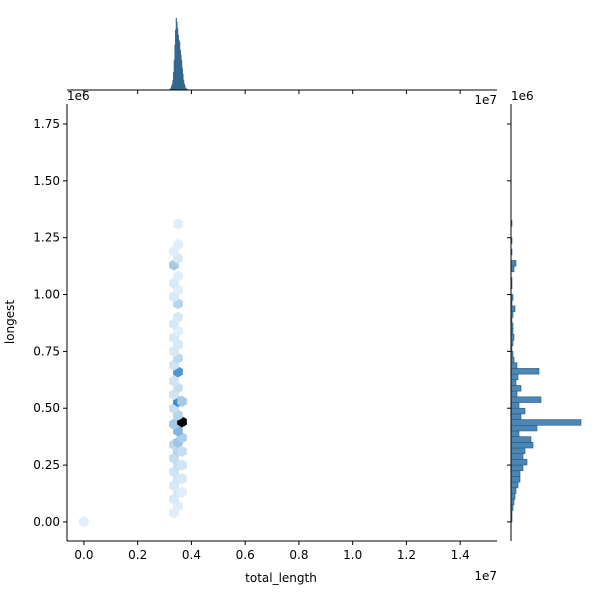  What do you see at coordinates (191, 555) in the screenshot?
I see `x-tick-label: 0.4` at bounding box center [191, 555].